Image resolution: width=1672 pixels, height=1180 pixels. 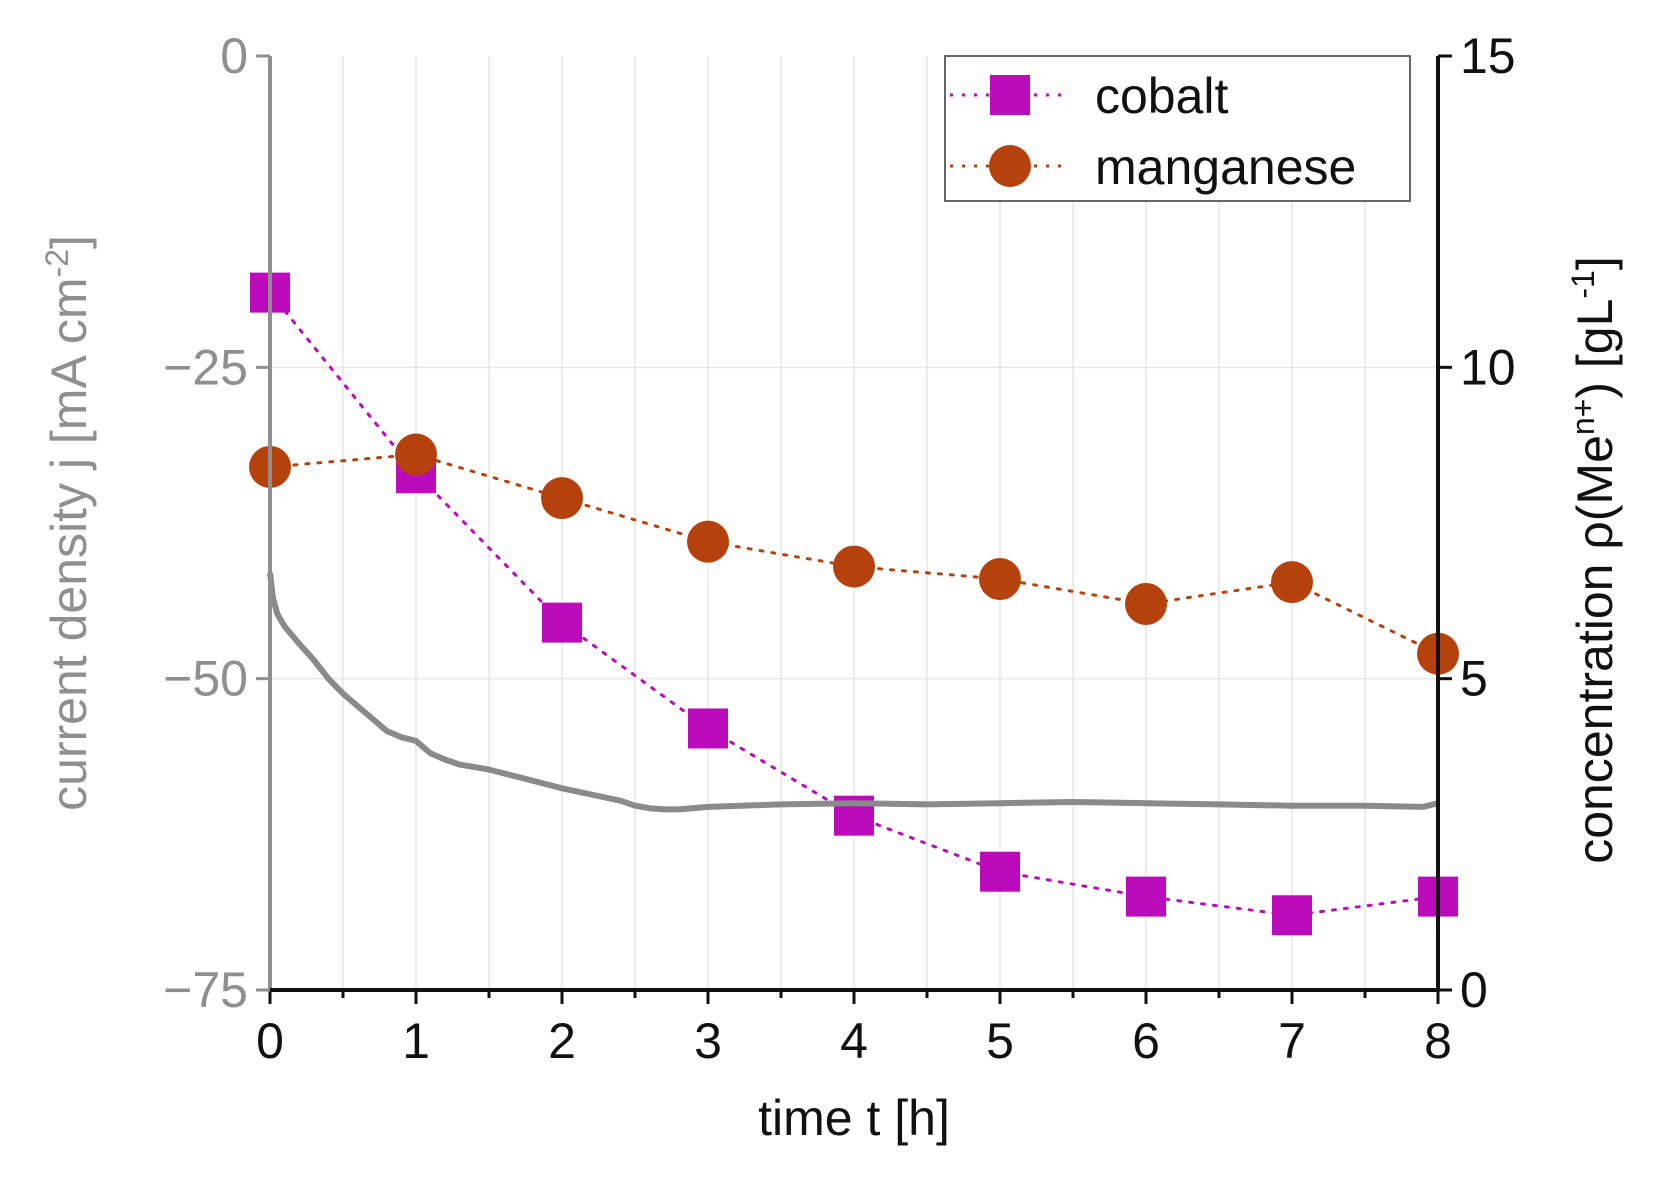 I want to click on legend-entry-manganese: manganese, so click(x=1153, y=167).